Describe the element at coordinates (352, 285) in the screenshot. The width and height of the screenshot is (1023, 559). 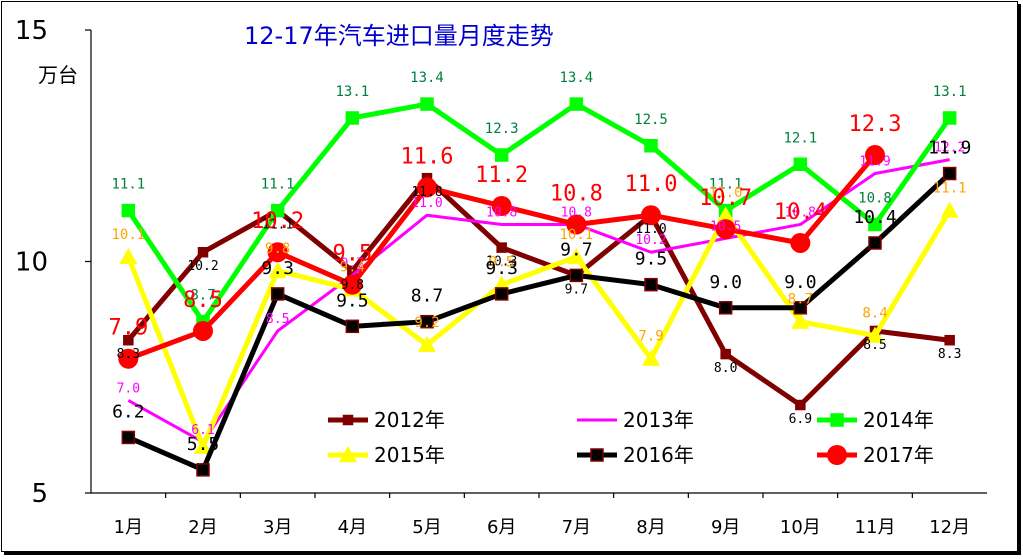
I see `data-label: 9.8` at that location.